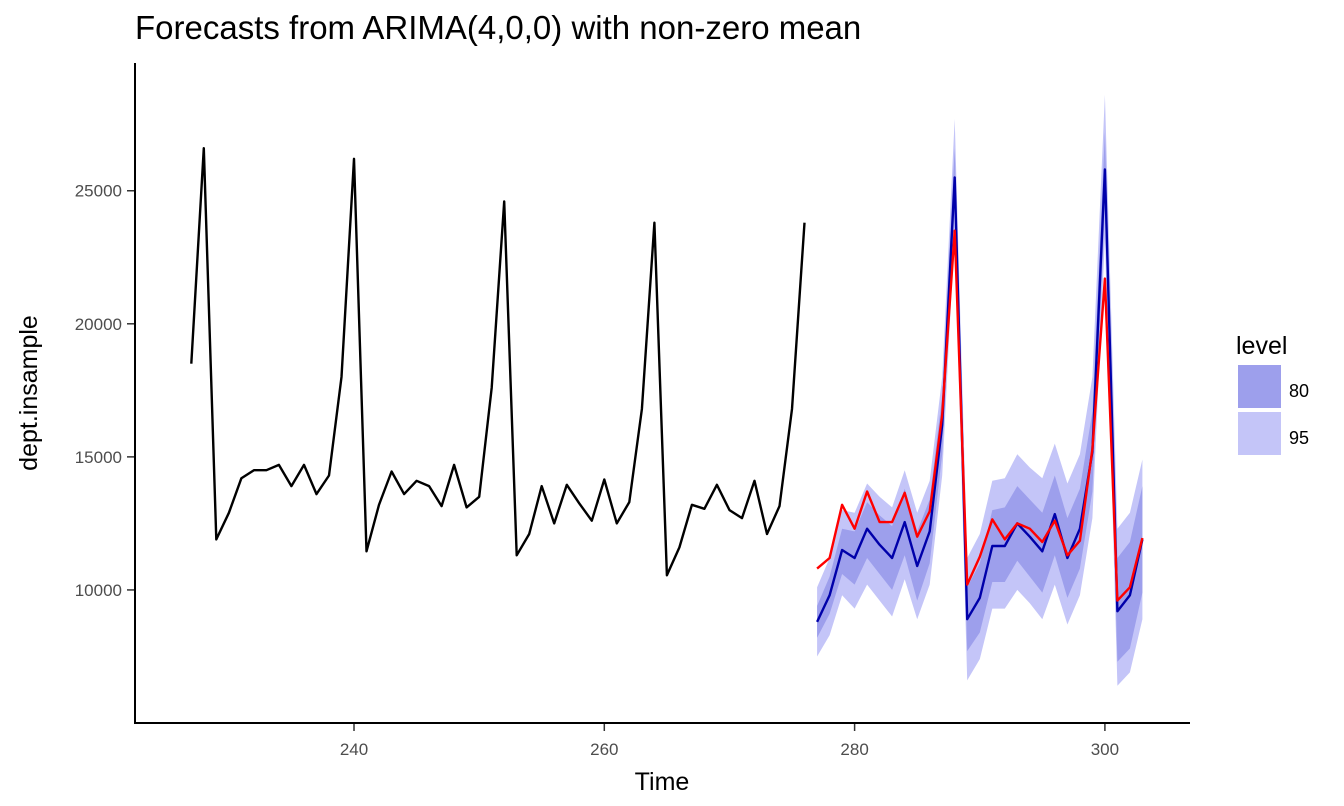 The width and height of the screenshot is (1344, 806). Describe the element at coordinates (104, 391) in the screenshot. I see `y-axis-ticks: 10000 15000 20000 25000` at that location.